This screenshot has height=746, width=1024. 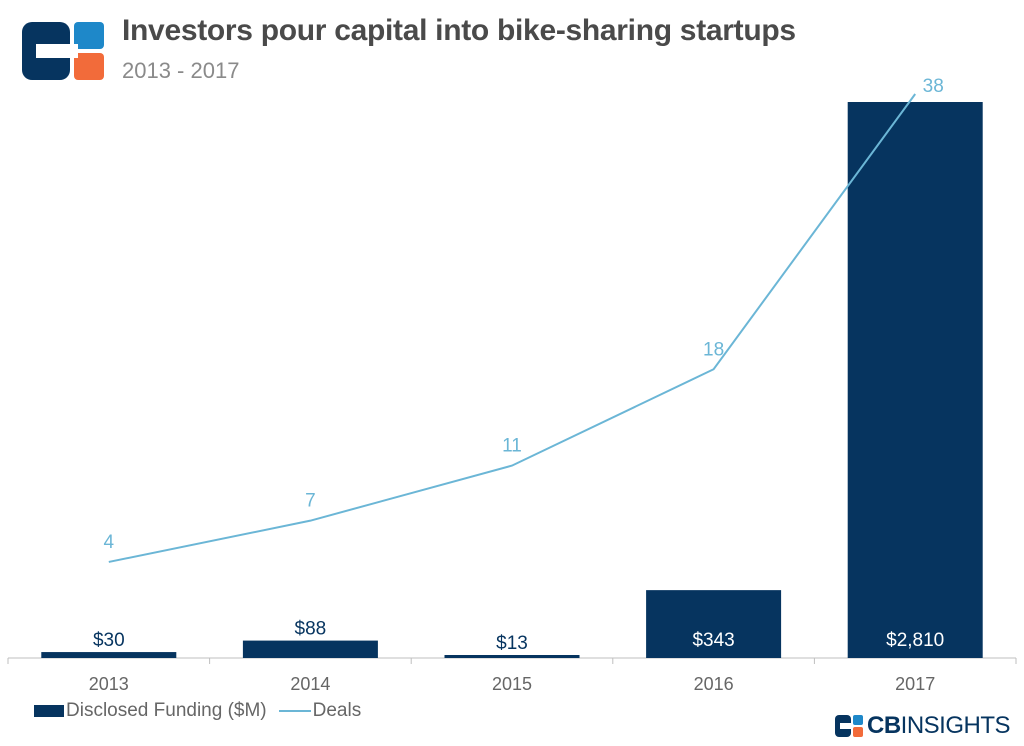 I want to click on x-tick-label-2014: 2014, so click(x=310, y=684).